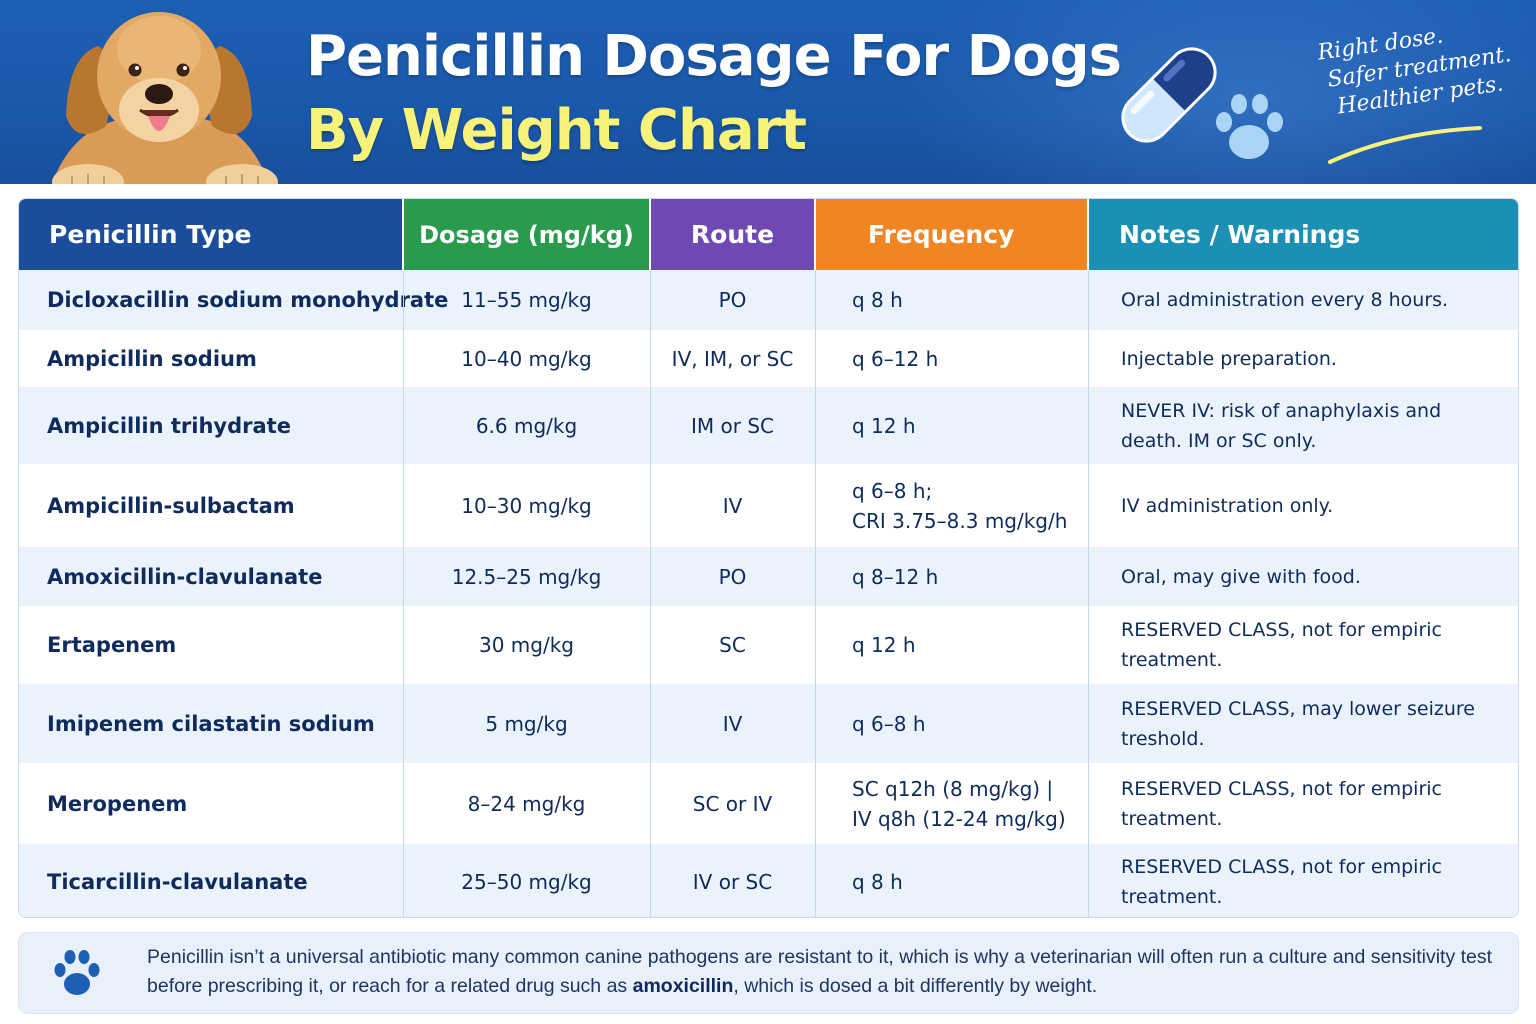 The image size is (1536, 1024). I want to click on cell-dosage: 6.6 mg/kg, so click(526, 425).